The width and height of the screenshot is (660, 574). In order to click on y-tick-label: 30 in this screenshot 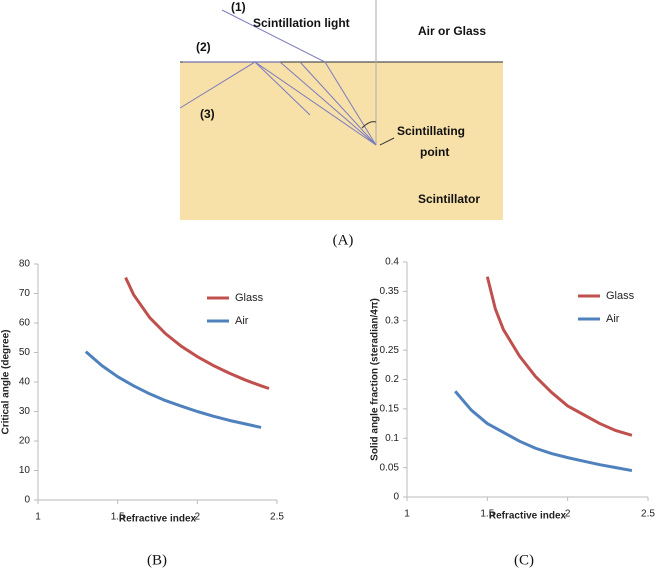, I will do `click(25, 411)`.